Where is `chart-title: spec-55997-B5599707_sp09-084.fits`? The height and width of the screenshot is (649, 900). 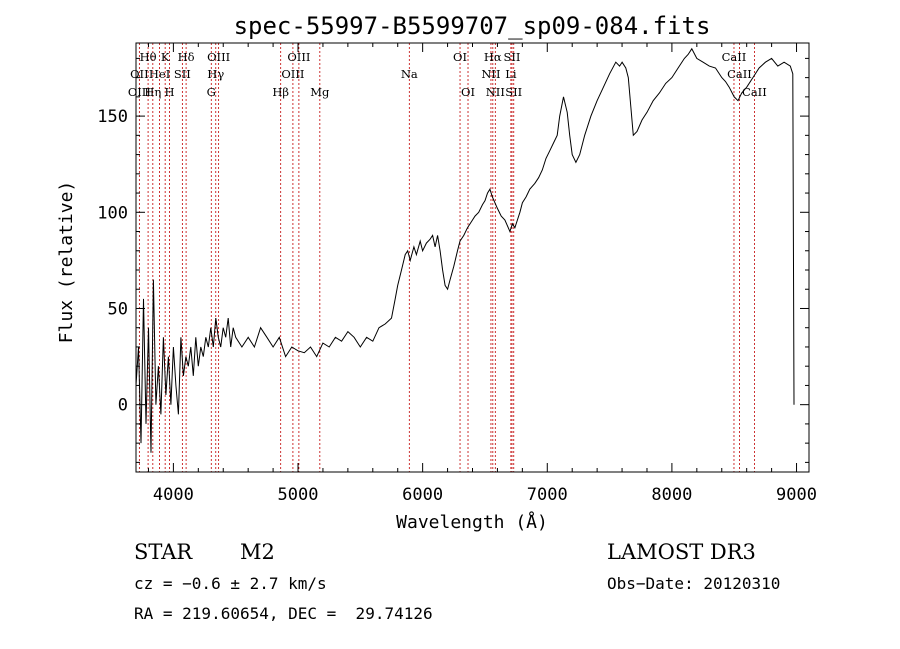 chart-title: spec-55997-B5599707_sp09-084.fits is located at coordinates (472, 26).